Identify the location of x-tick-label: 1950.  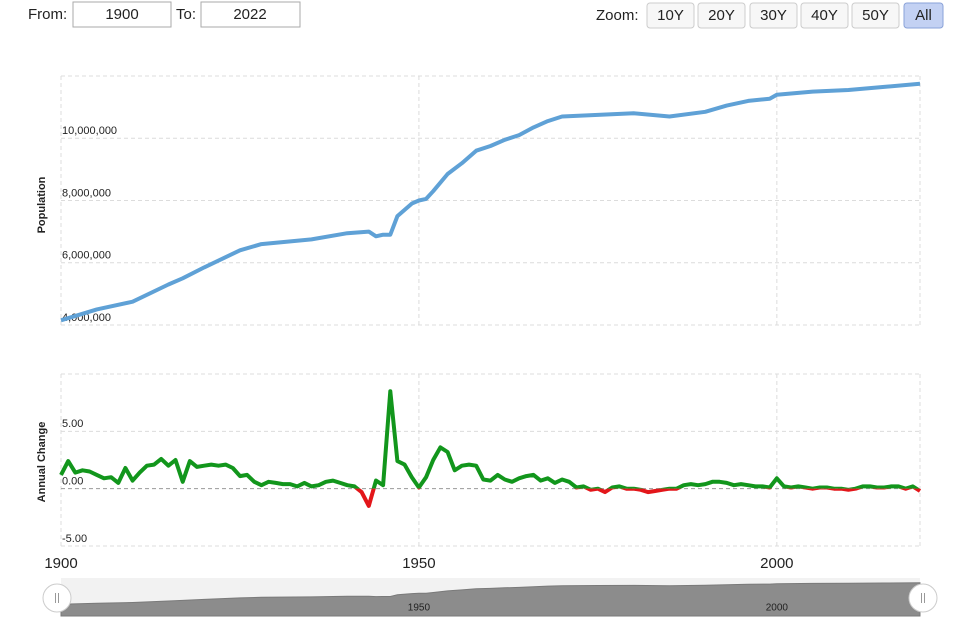
(418, 563).